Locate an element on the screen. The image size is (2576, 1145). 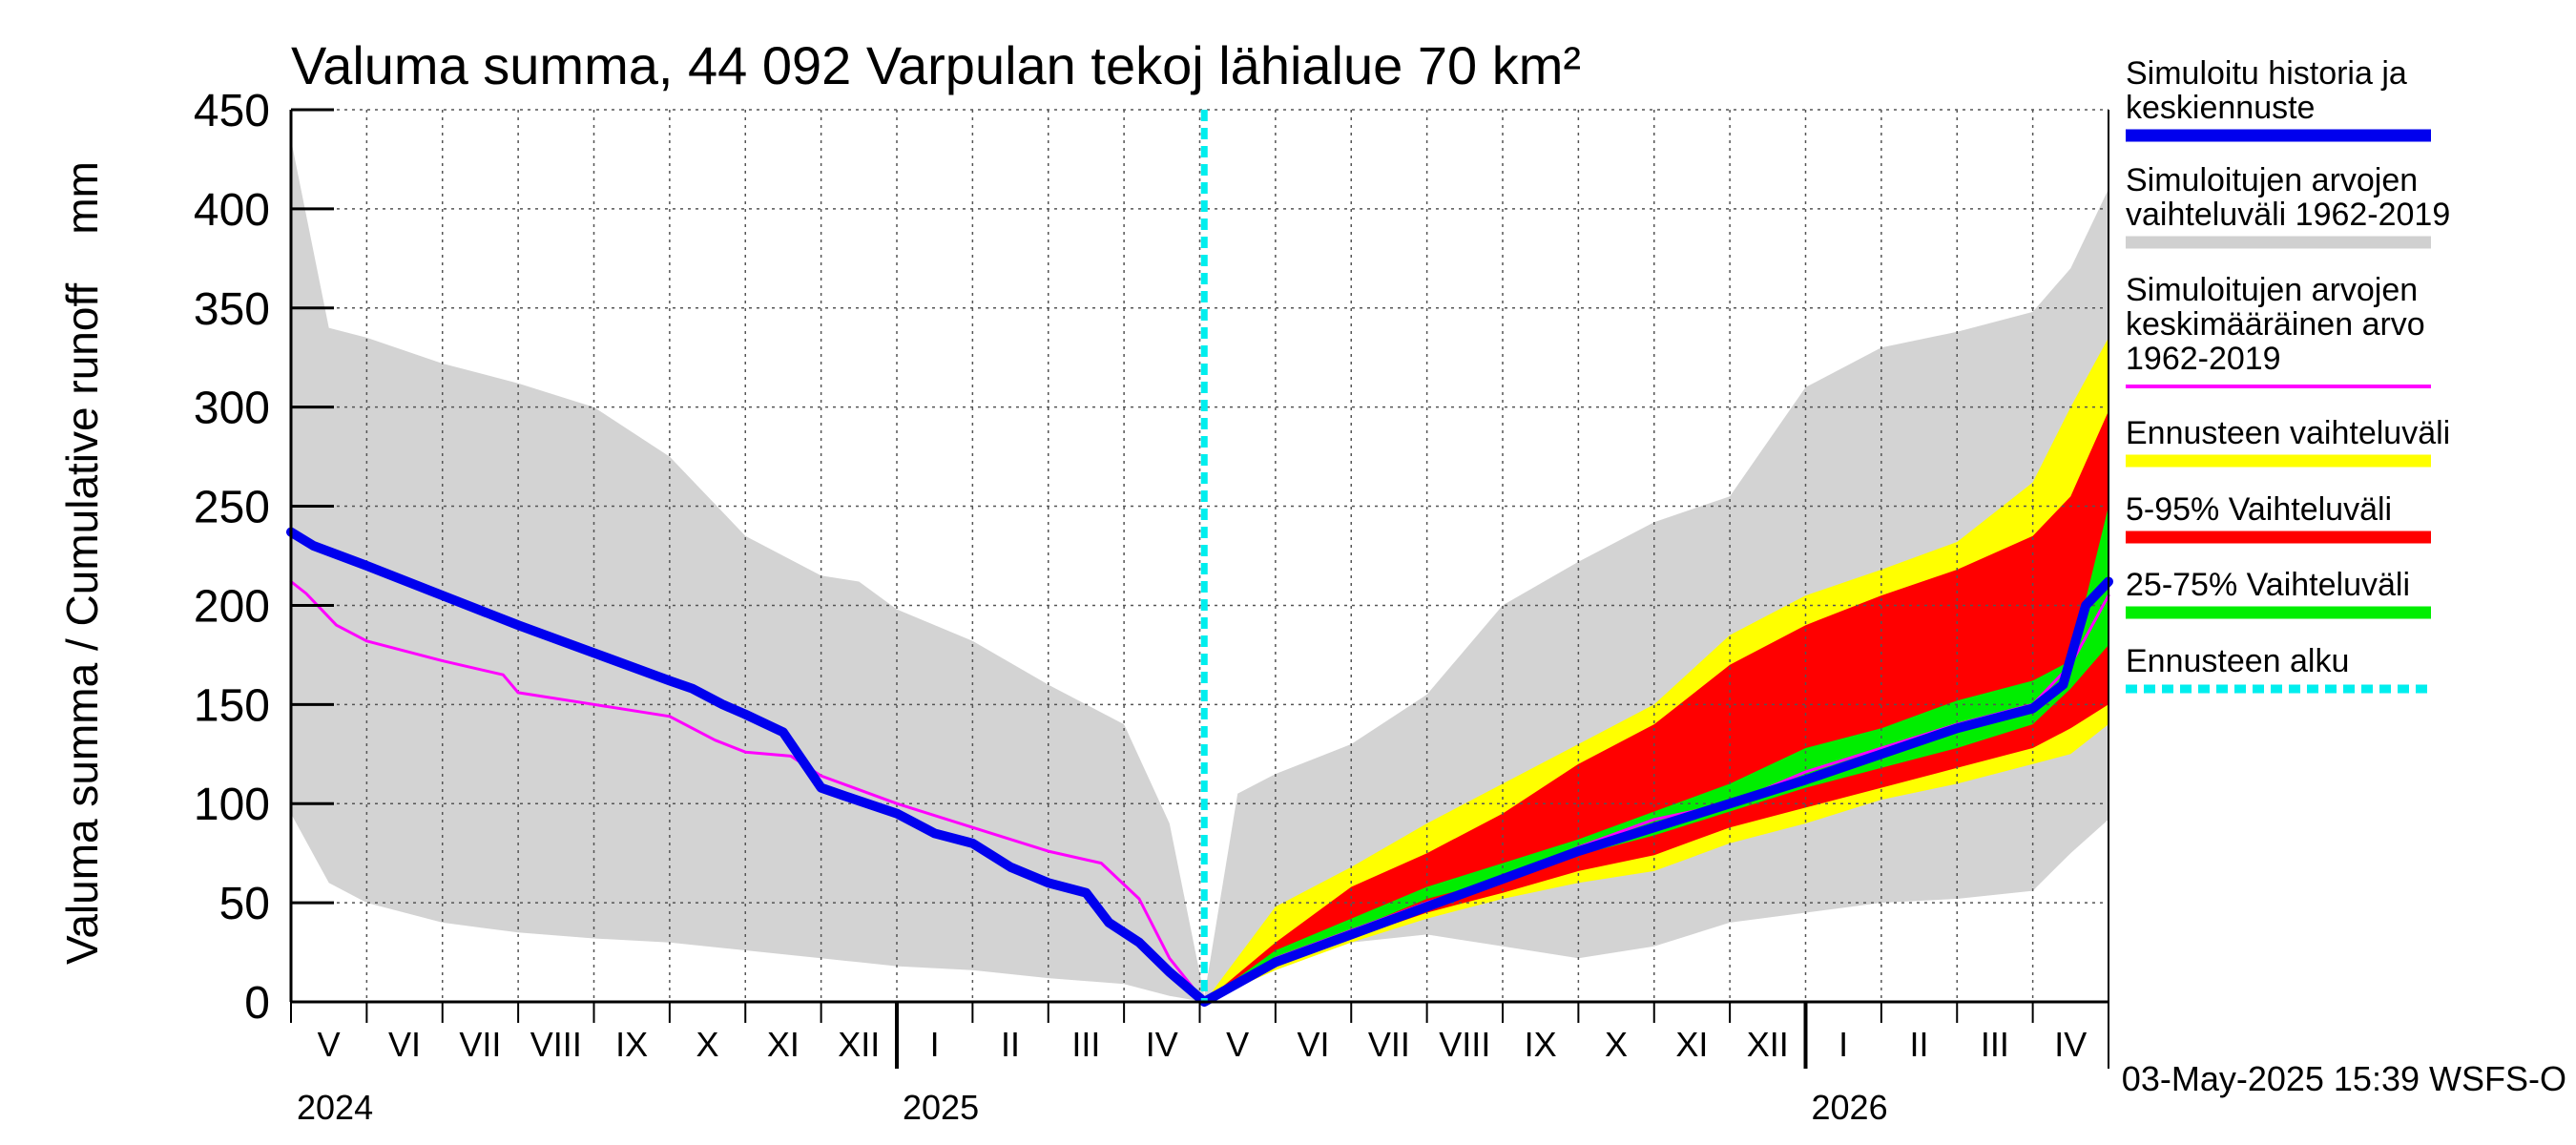
legend-label: Ennusteen vaihteluväli is located at coordinates (2288, 433).